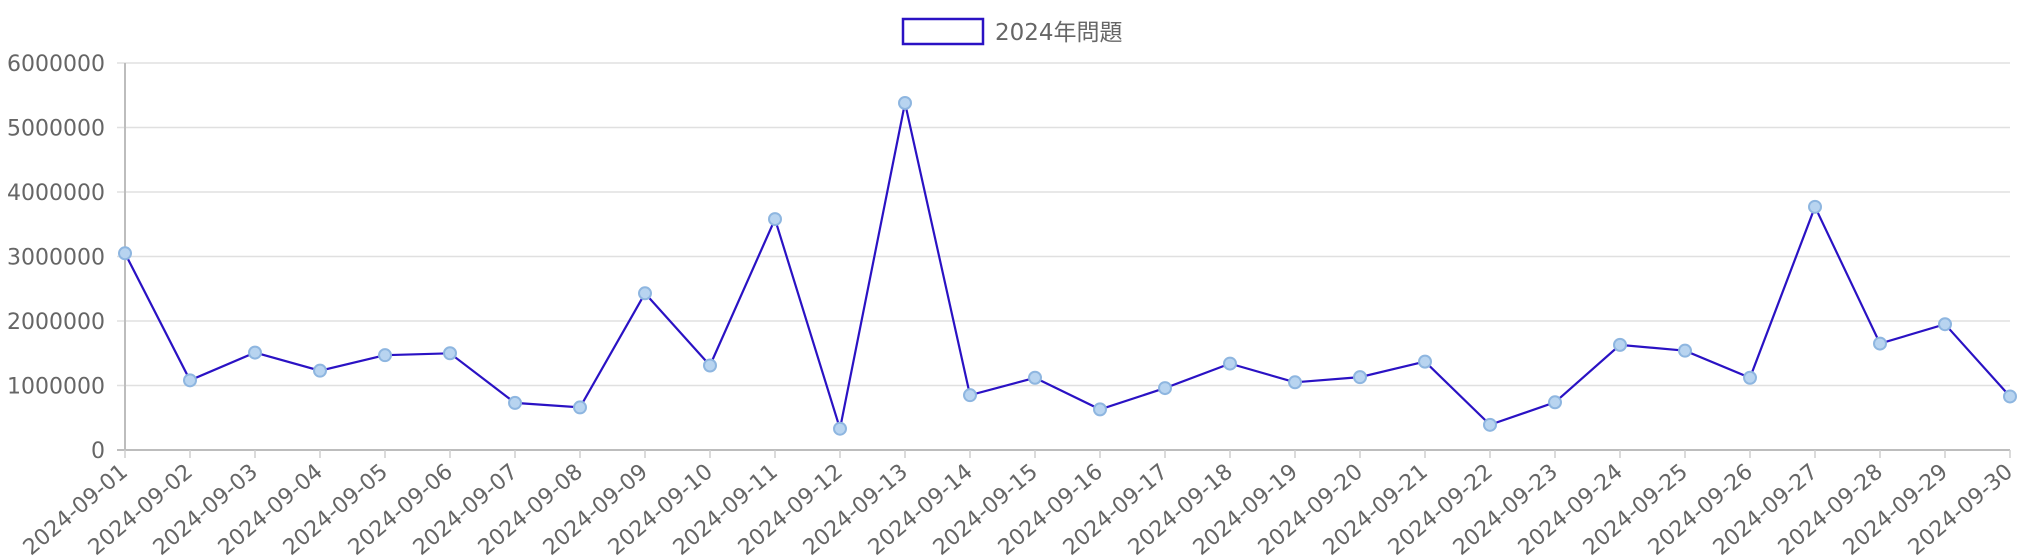  What do you see at coordinates (1059, 33) in the screenshot?
I see `legend-label: 2024年問題` at bounding box center [1059, 33].